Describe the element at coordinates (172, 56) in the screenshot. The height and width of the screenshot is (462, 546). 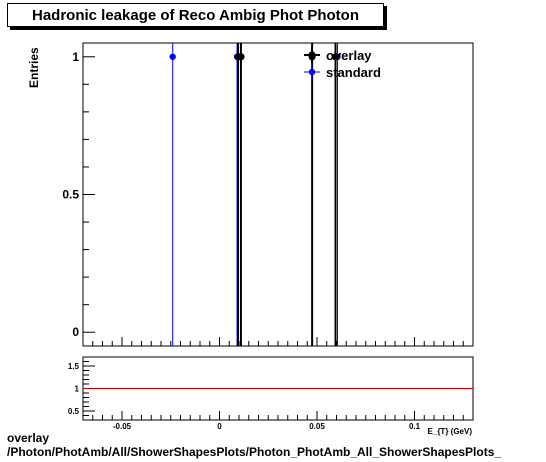
I see `standard-point` at that location.